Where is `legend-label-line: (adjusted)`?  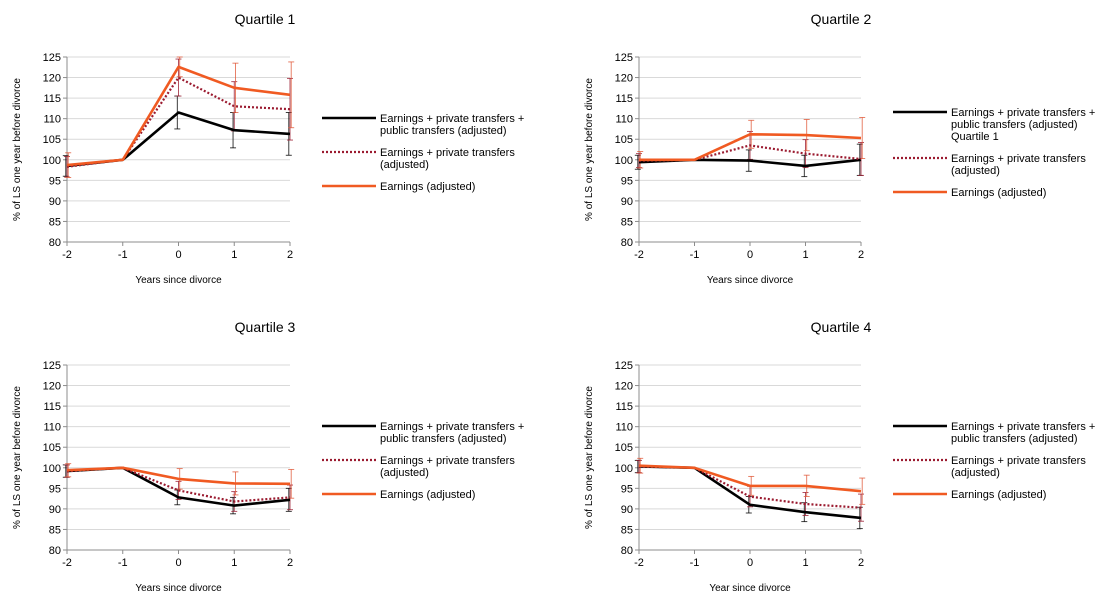
legend-label-line: (adjusted) is located at coordinates (404, 165).